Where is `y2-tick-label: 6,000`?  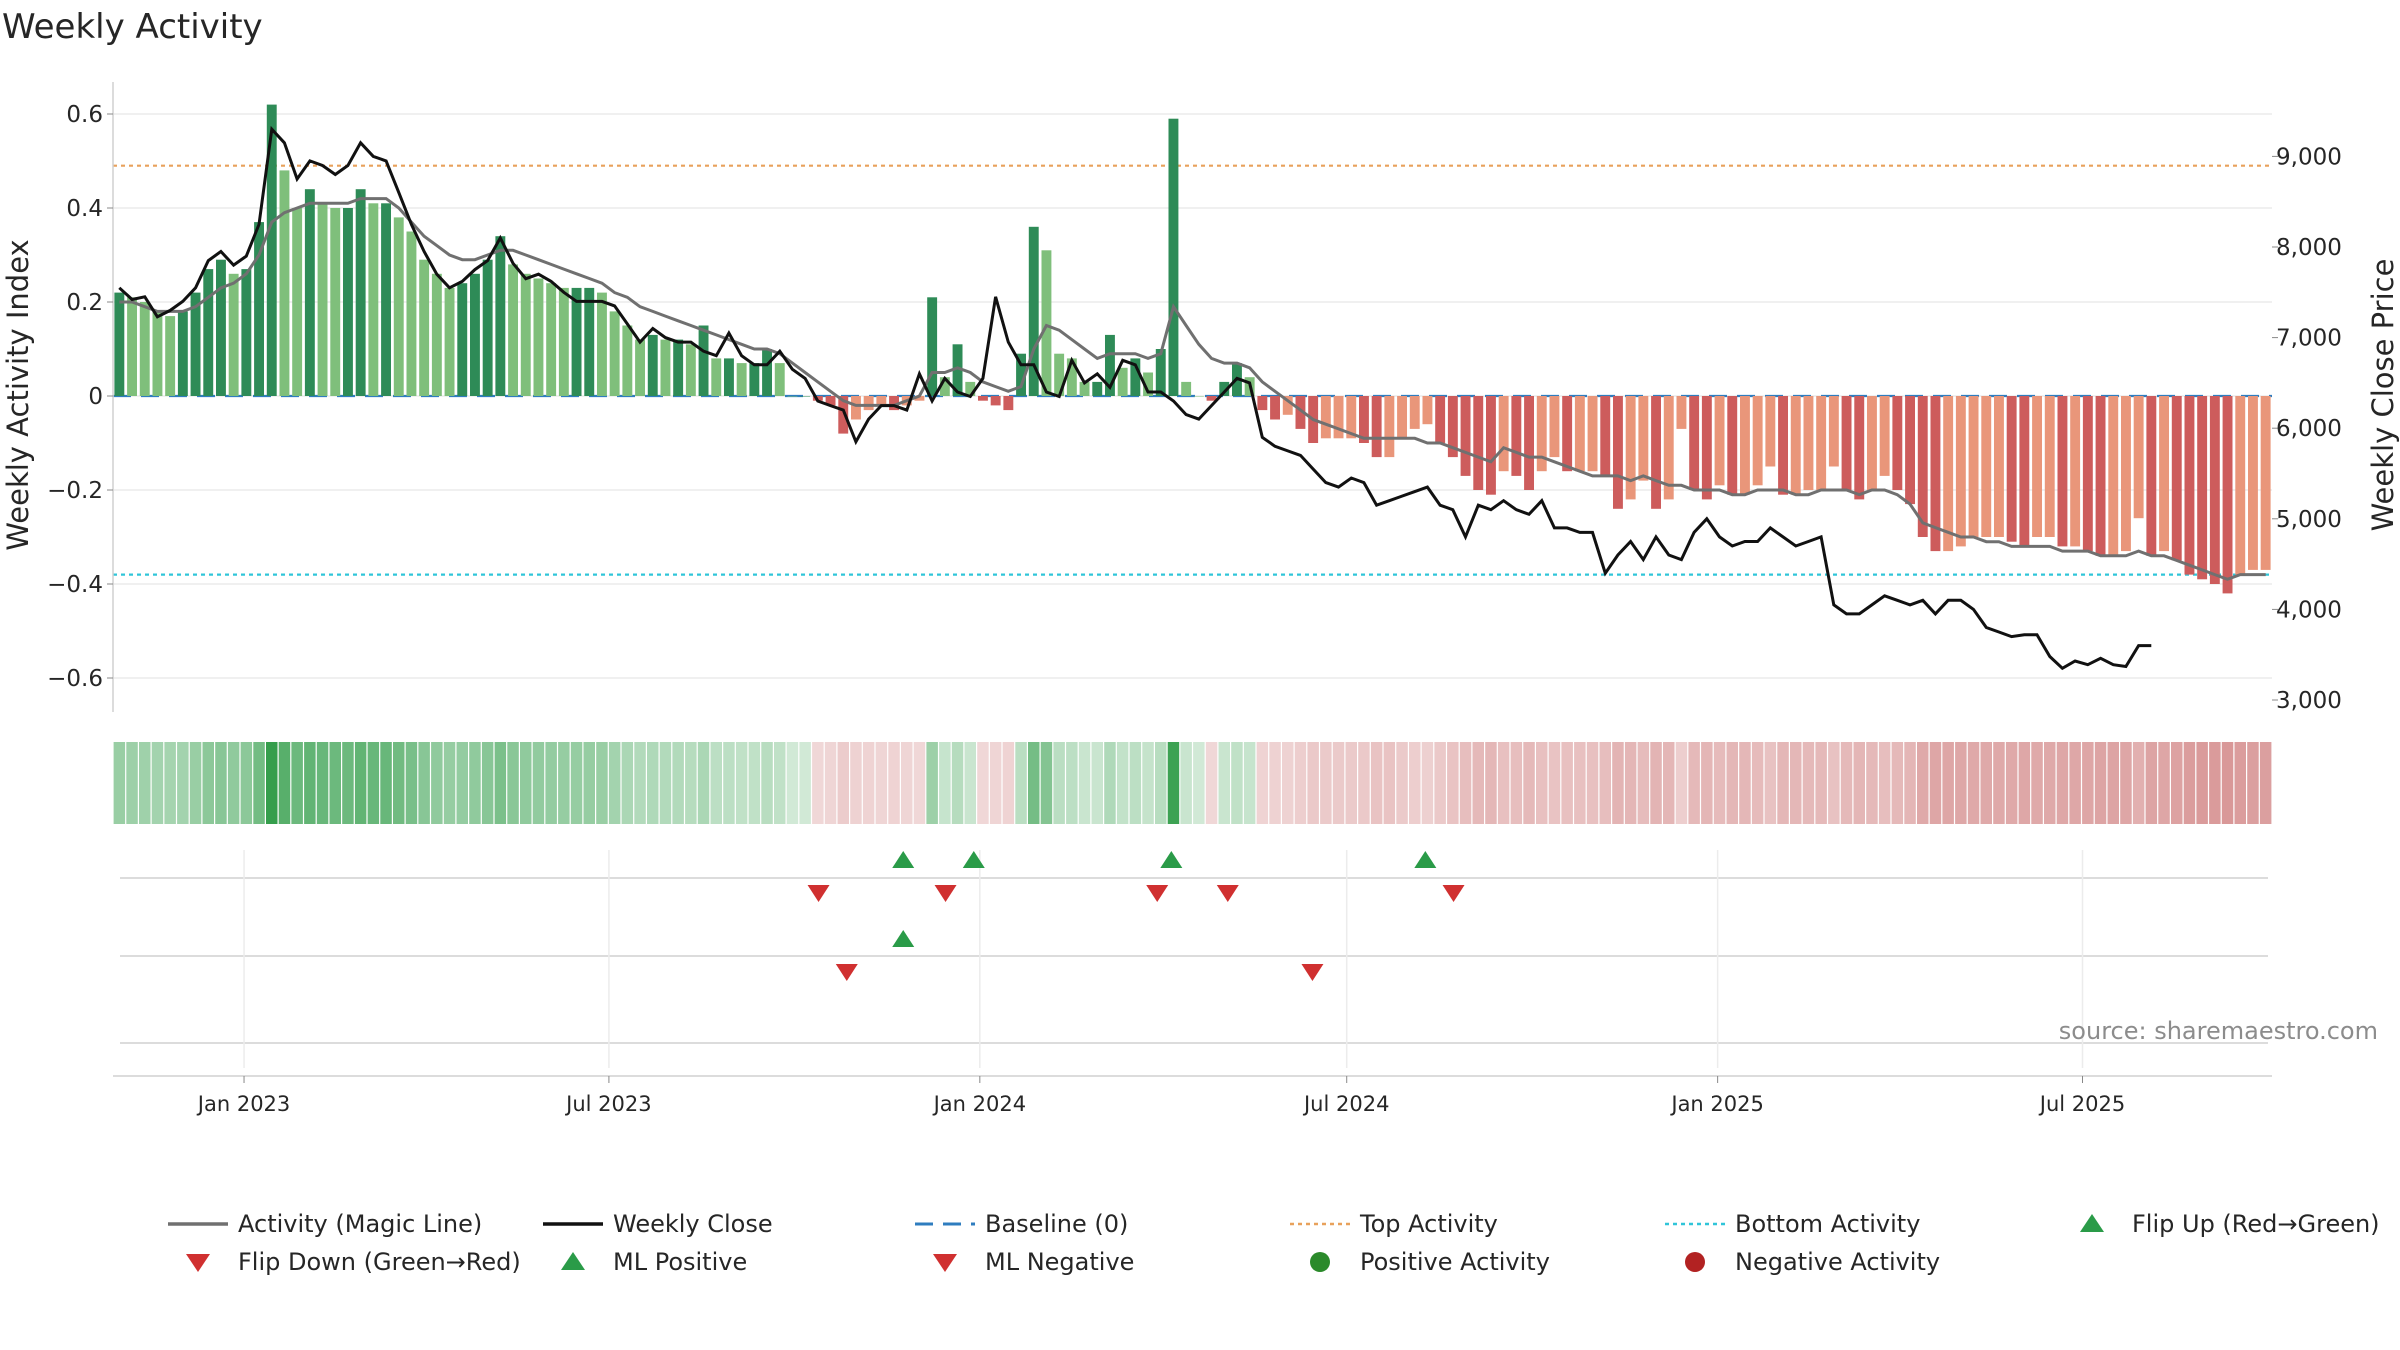 y2-tick-label: 6,000 is located at coordinates (2309, 429).